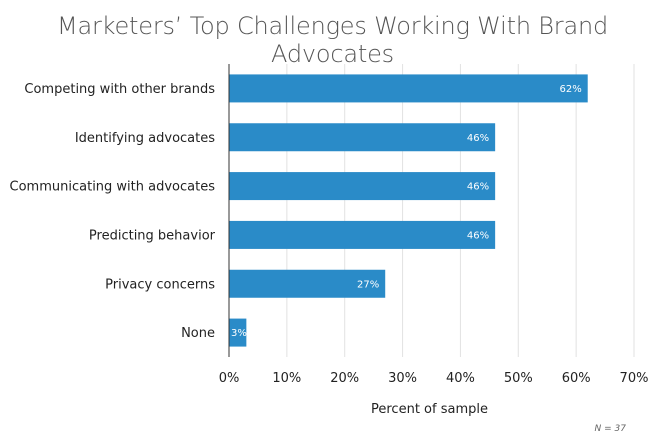  Describe the element at coordinates (198, 333) in the screenshot. I see `category-label: None` at that location.